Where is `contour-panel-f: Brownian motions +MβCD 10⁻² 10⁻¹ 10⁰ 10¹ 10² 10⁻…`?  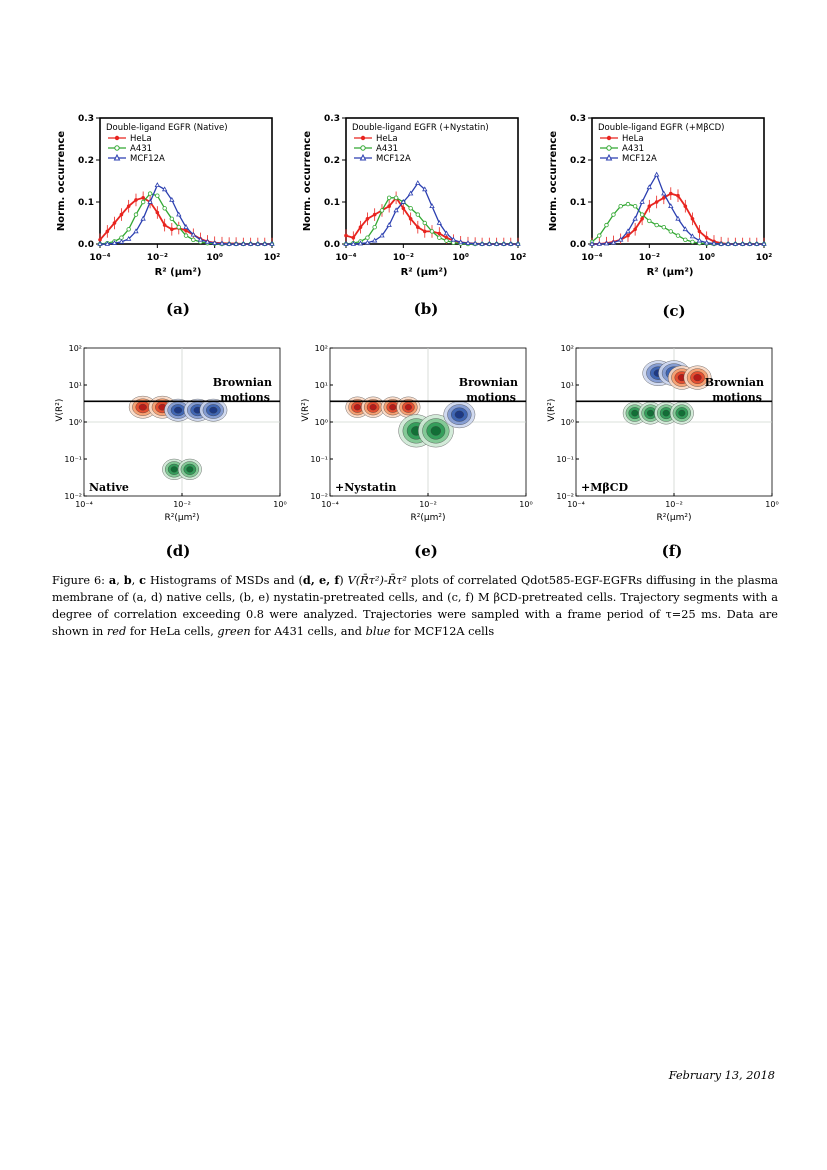
contour-panel-f: Brownian motions +MβCD 10⁻² 10⁻¹ 10⁰ 10¹ 10² 10⁻… is located at coordinates (662, 438).